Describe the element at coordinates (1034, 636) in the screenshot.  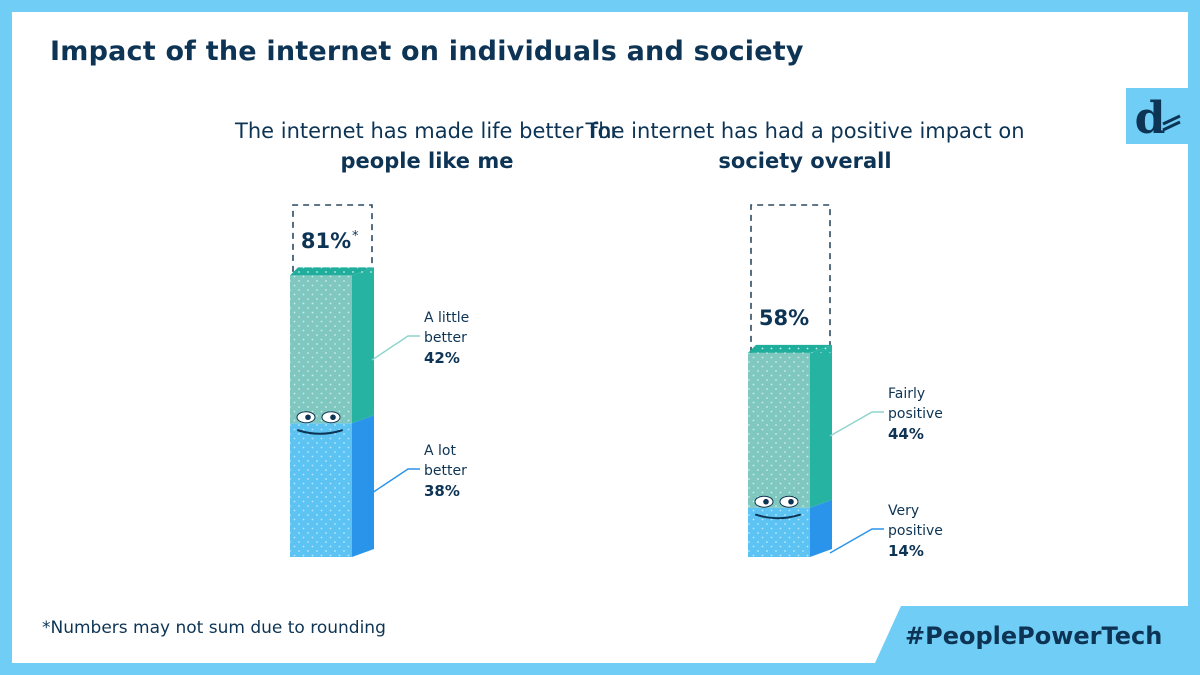
I see `hashtag: #PeoplePowerTech` at that location.